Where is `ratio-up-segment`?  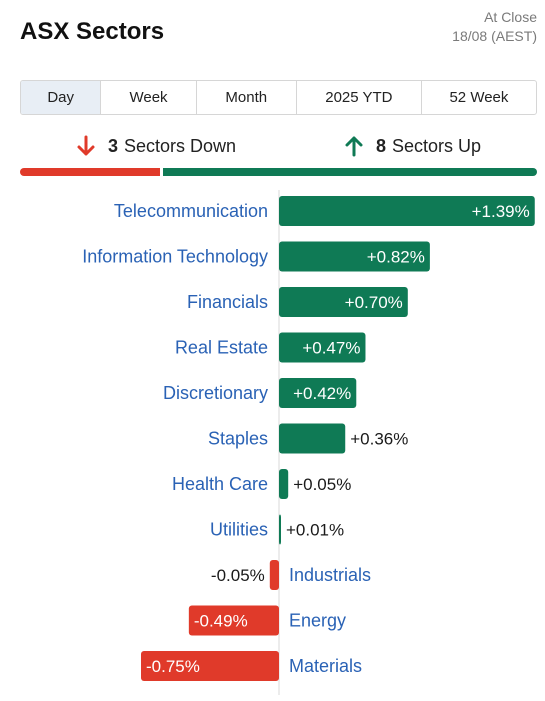 ratio-up-segment is located at coordinates (350, 172).